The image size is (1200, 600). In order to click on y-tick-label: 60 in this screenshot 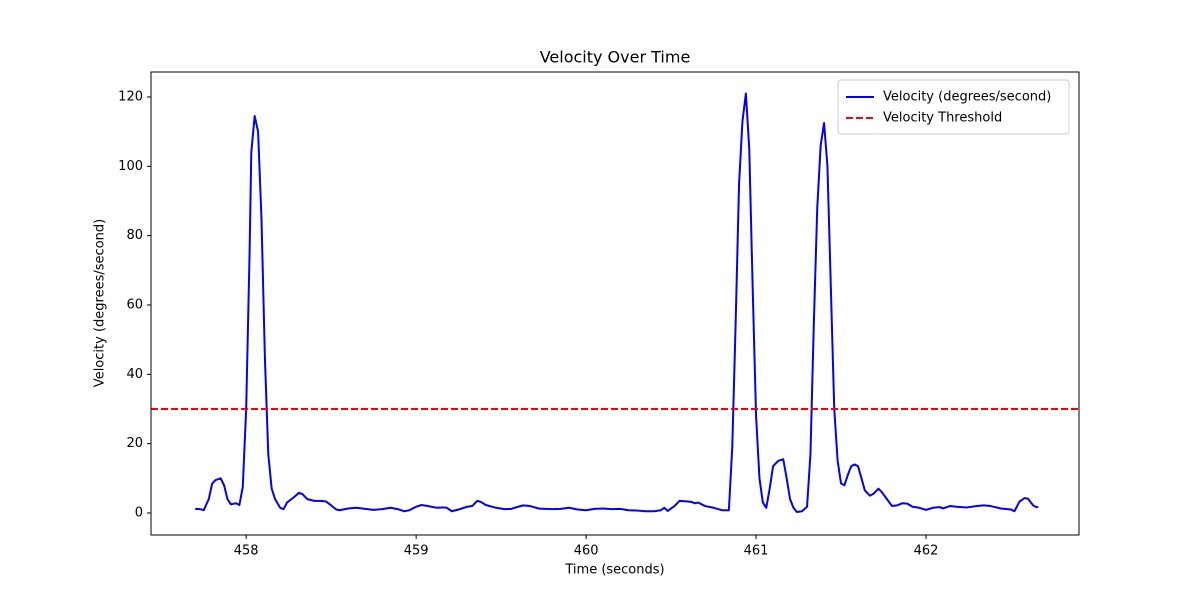, I will do `click(134, 304)`.